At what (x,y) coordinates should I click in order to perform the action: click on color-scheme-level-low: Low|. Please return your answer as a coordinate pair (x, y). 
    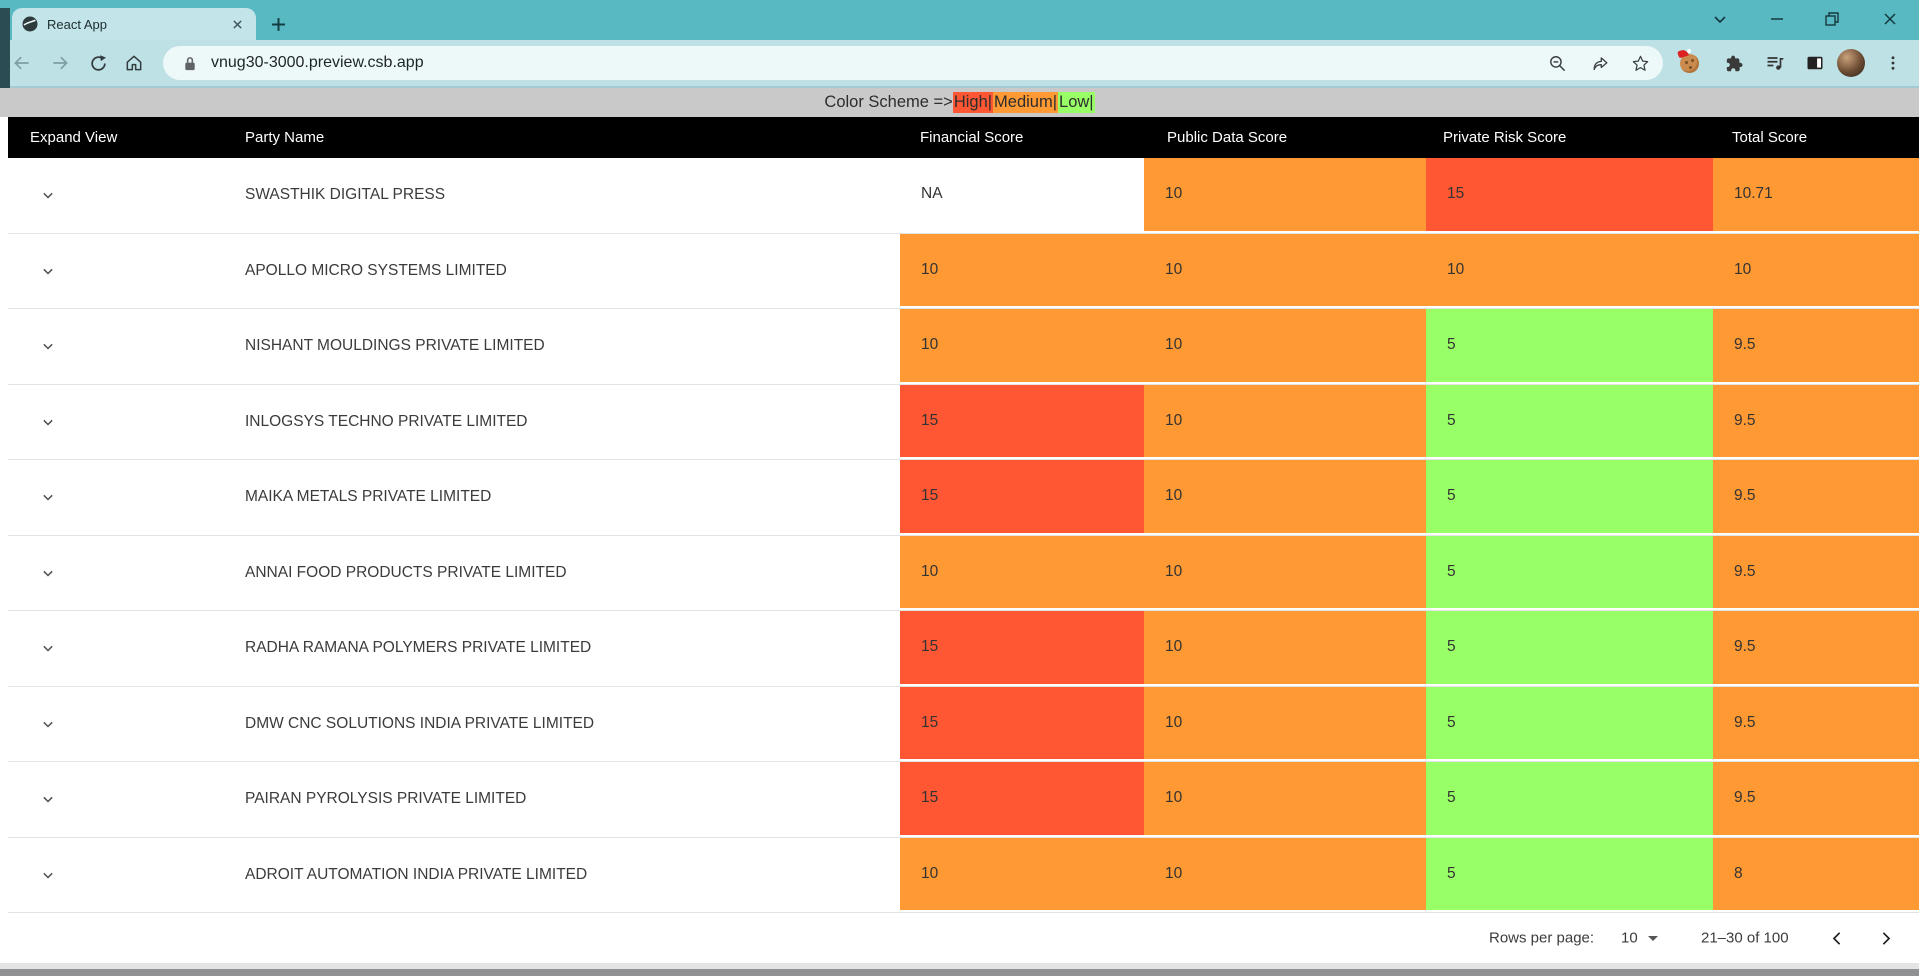
    Looking at the image, I should click on (1076, 102).